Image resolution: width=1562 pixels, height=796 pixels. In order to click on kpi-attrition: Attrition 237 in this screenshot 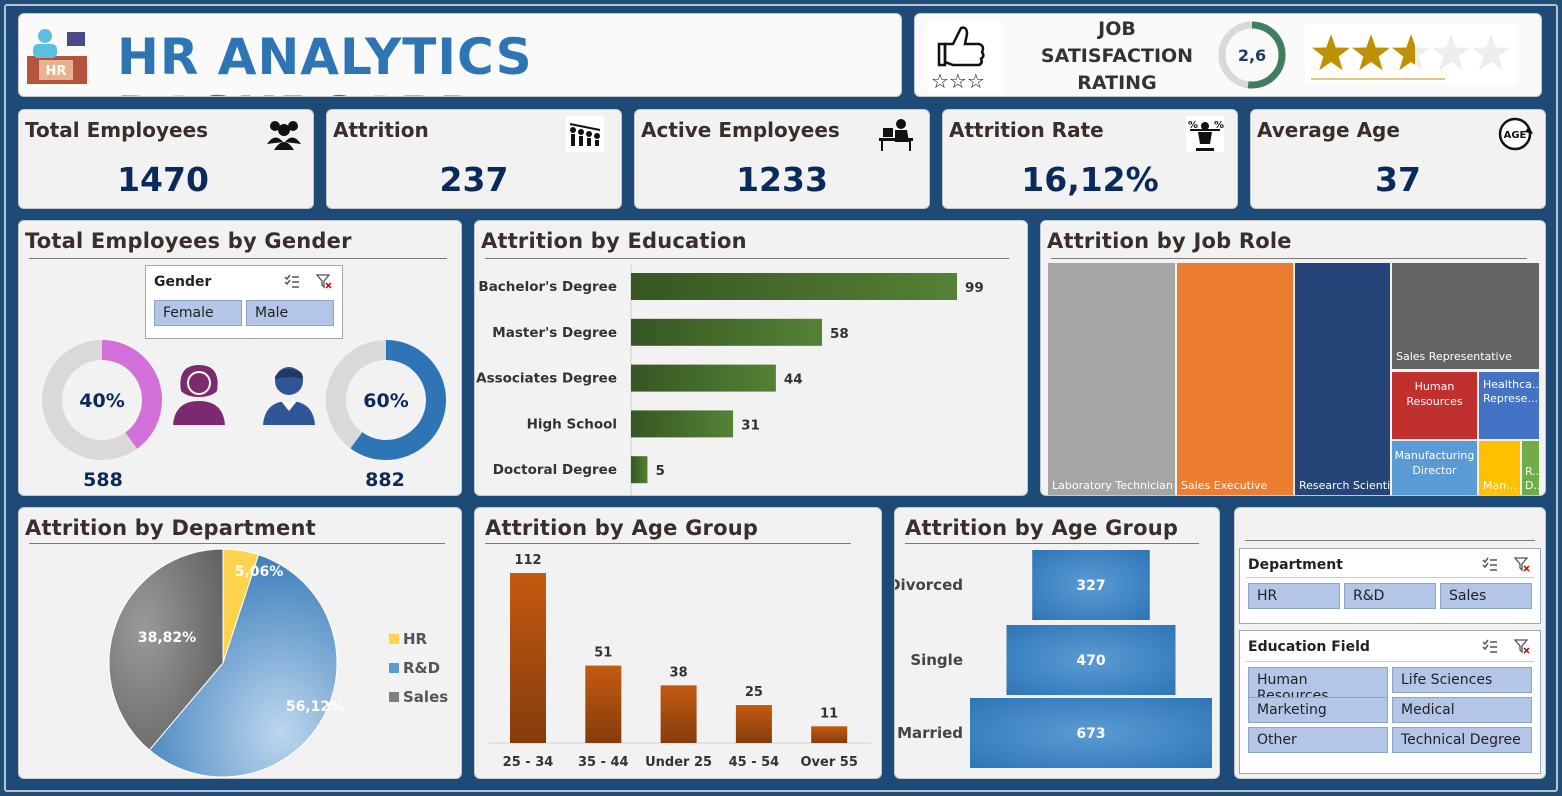, I will do `click(474, 159)`.